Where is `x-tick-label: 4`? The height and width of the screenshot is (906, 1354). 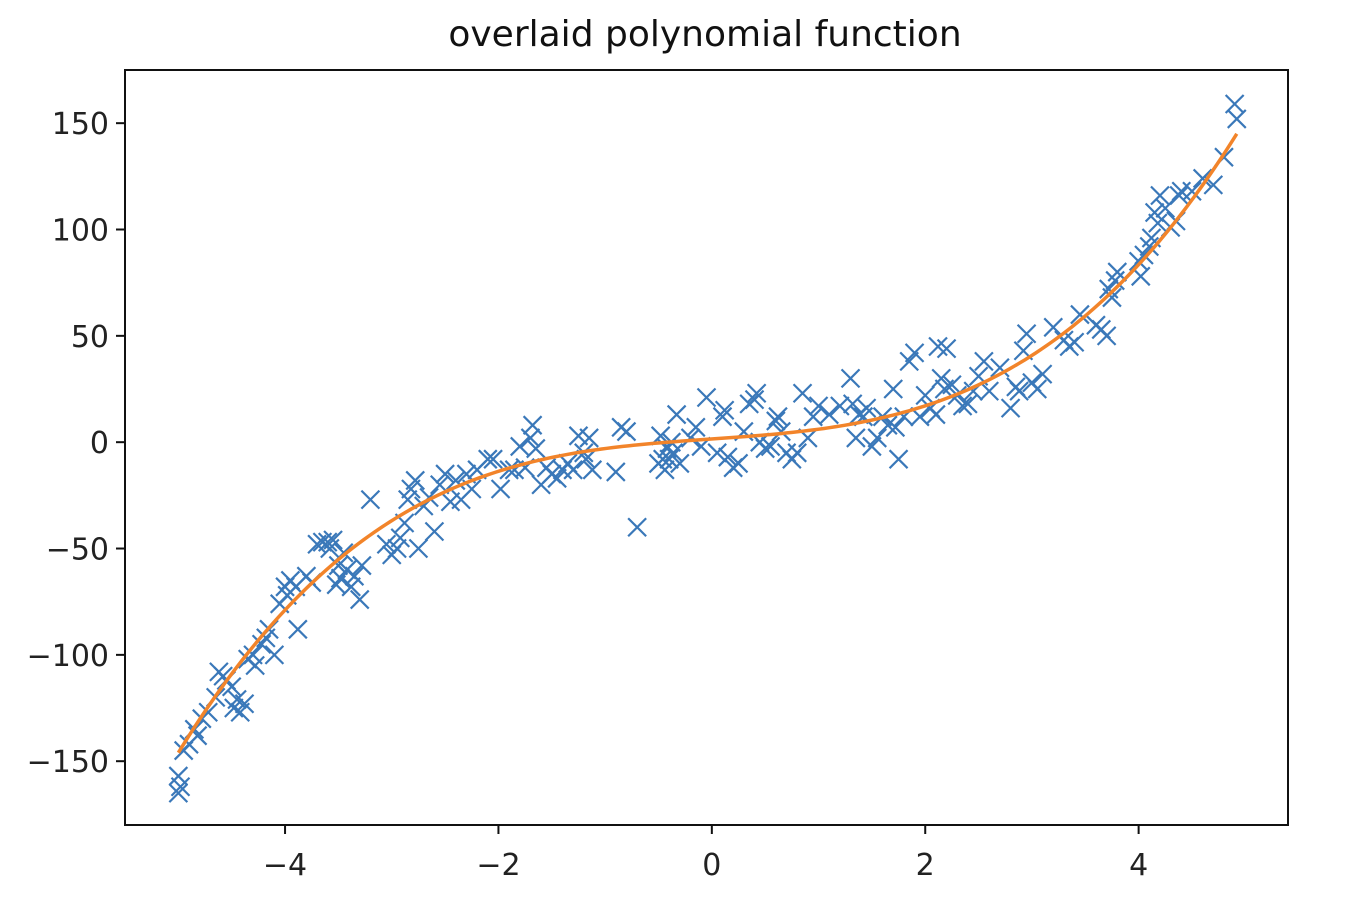
x-tick-label: 4 is located at coordinates (1138, 865).